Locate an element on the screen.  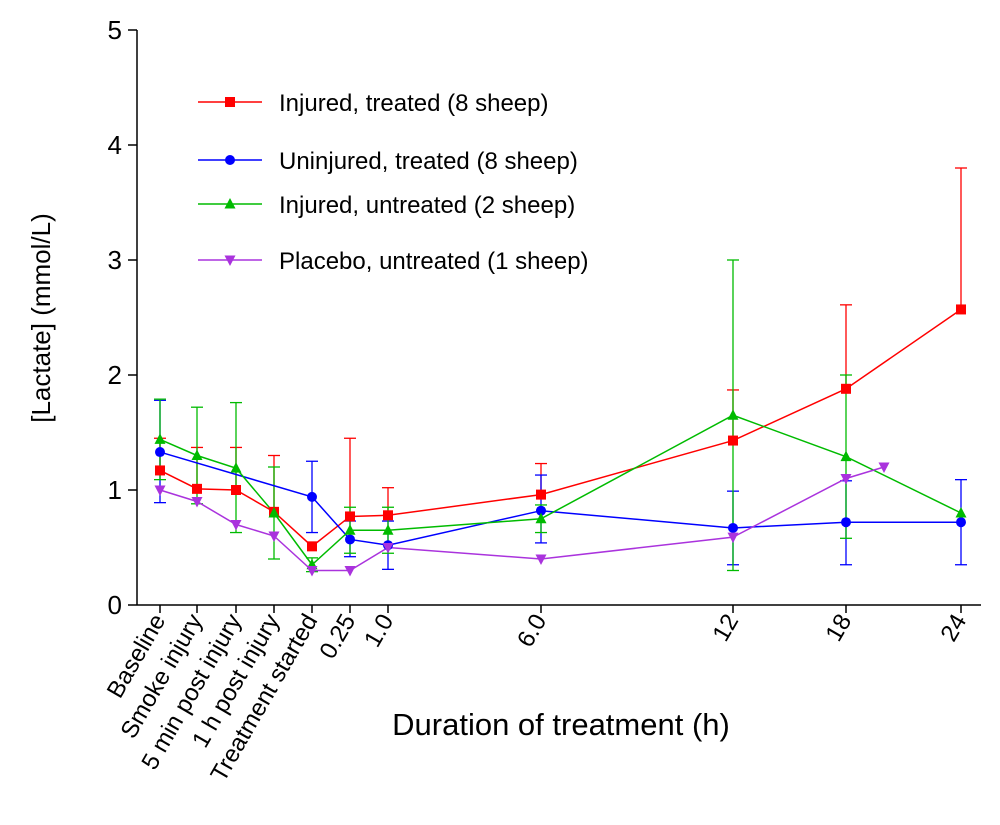
legend-marker-uninjured-treated-8-sheep is located at coordinates (230, 160).